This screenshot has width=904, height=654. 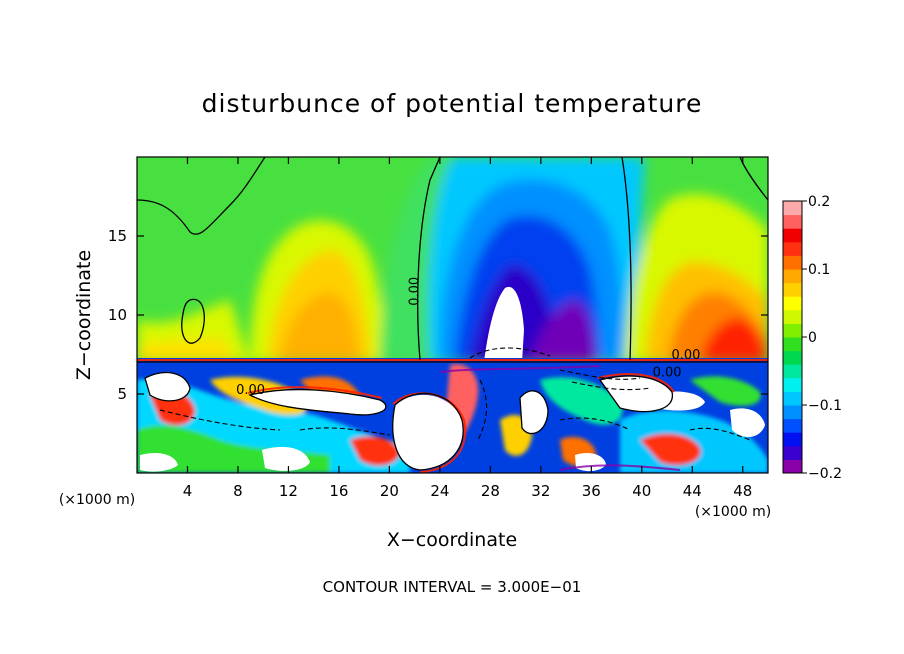 I want to click on x-tick-label: 28, so click(x=490, y=491).